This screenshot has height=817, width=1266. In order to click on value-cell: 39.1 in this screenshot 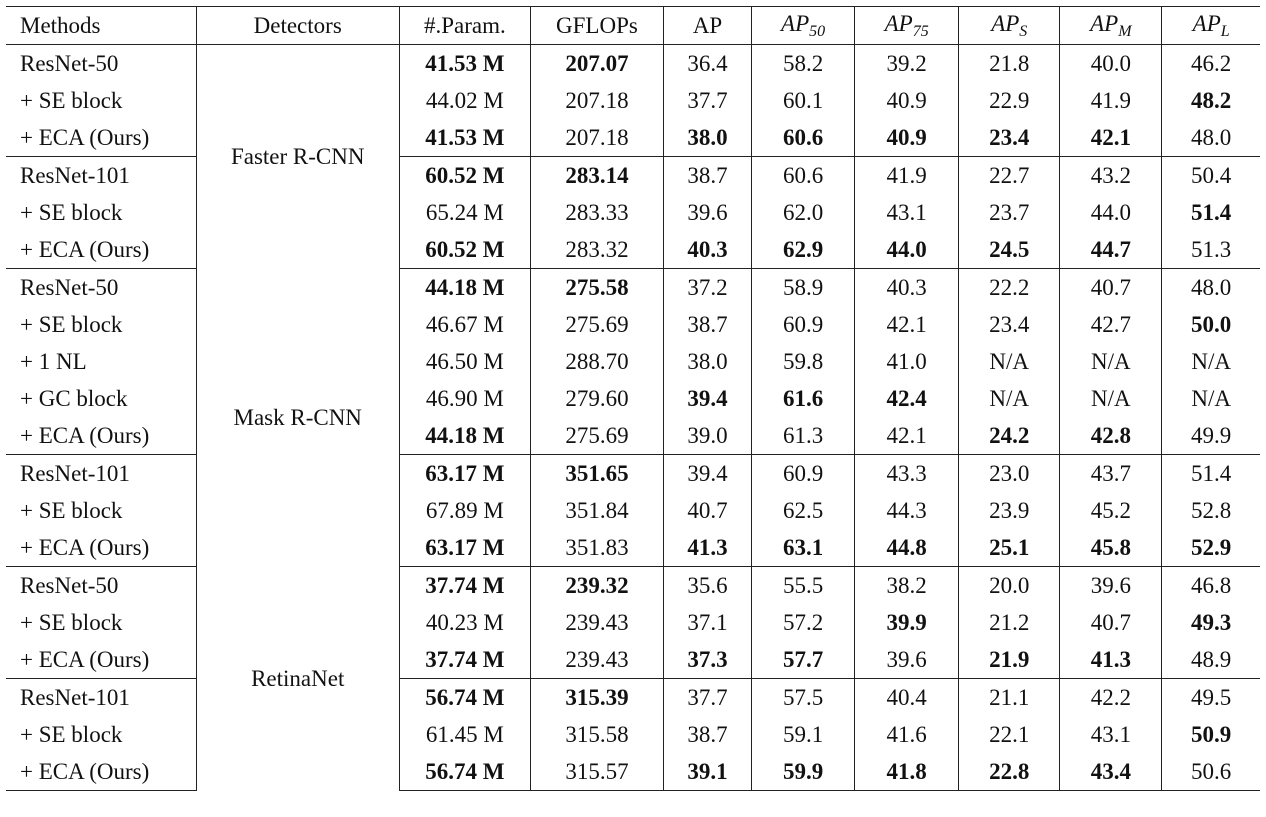, I will do `click(707, 772)`.